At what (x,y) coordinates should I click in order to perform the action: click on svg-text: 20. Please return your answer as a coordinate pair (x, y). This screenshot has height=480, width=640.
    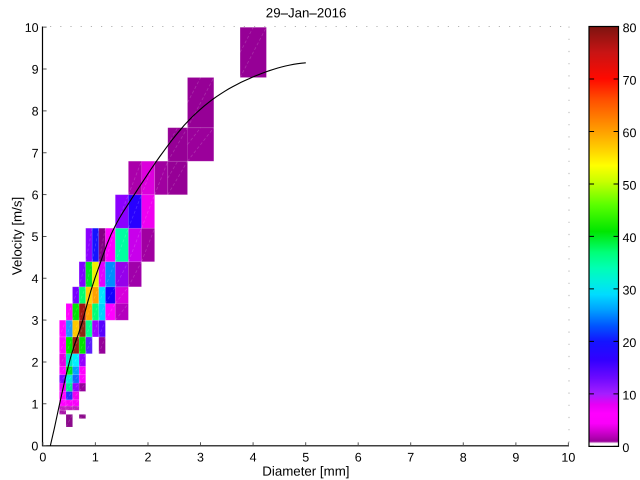
    Looking at the image, I should click on (629, 343).